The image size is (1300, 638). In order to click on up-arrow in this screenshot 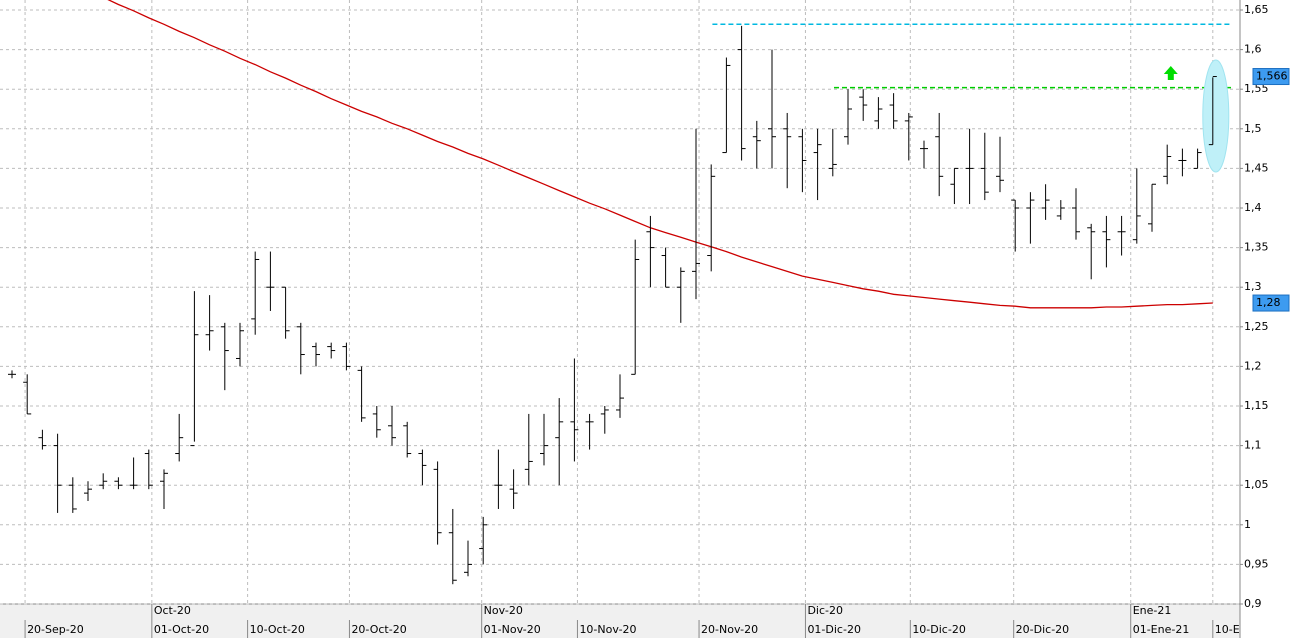, I will do `click(1170, 73)`.